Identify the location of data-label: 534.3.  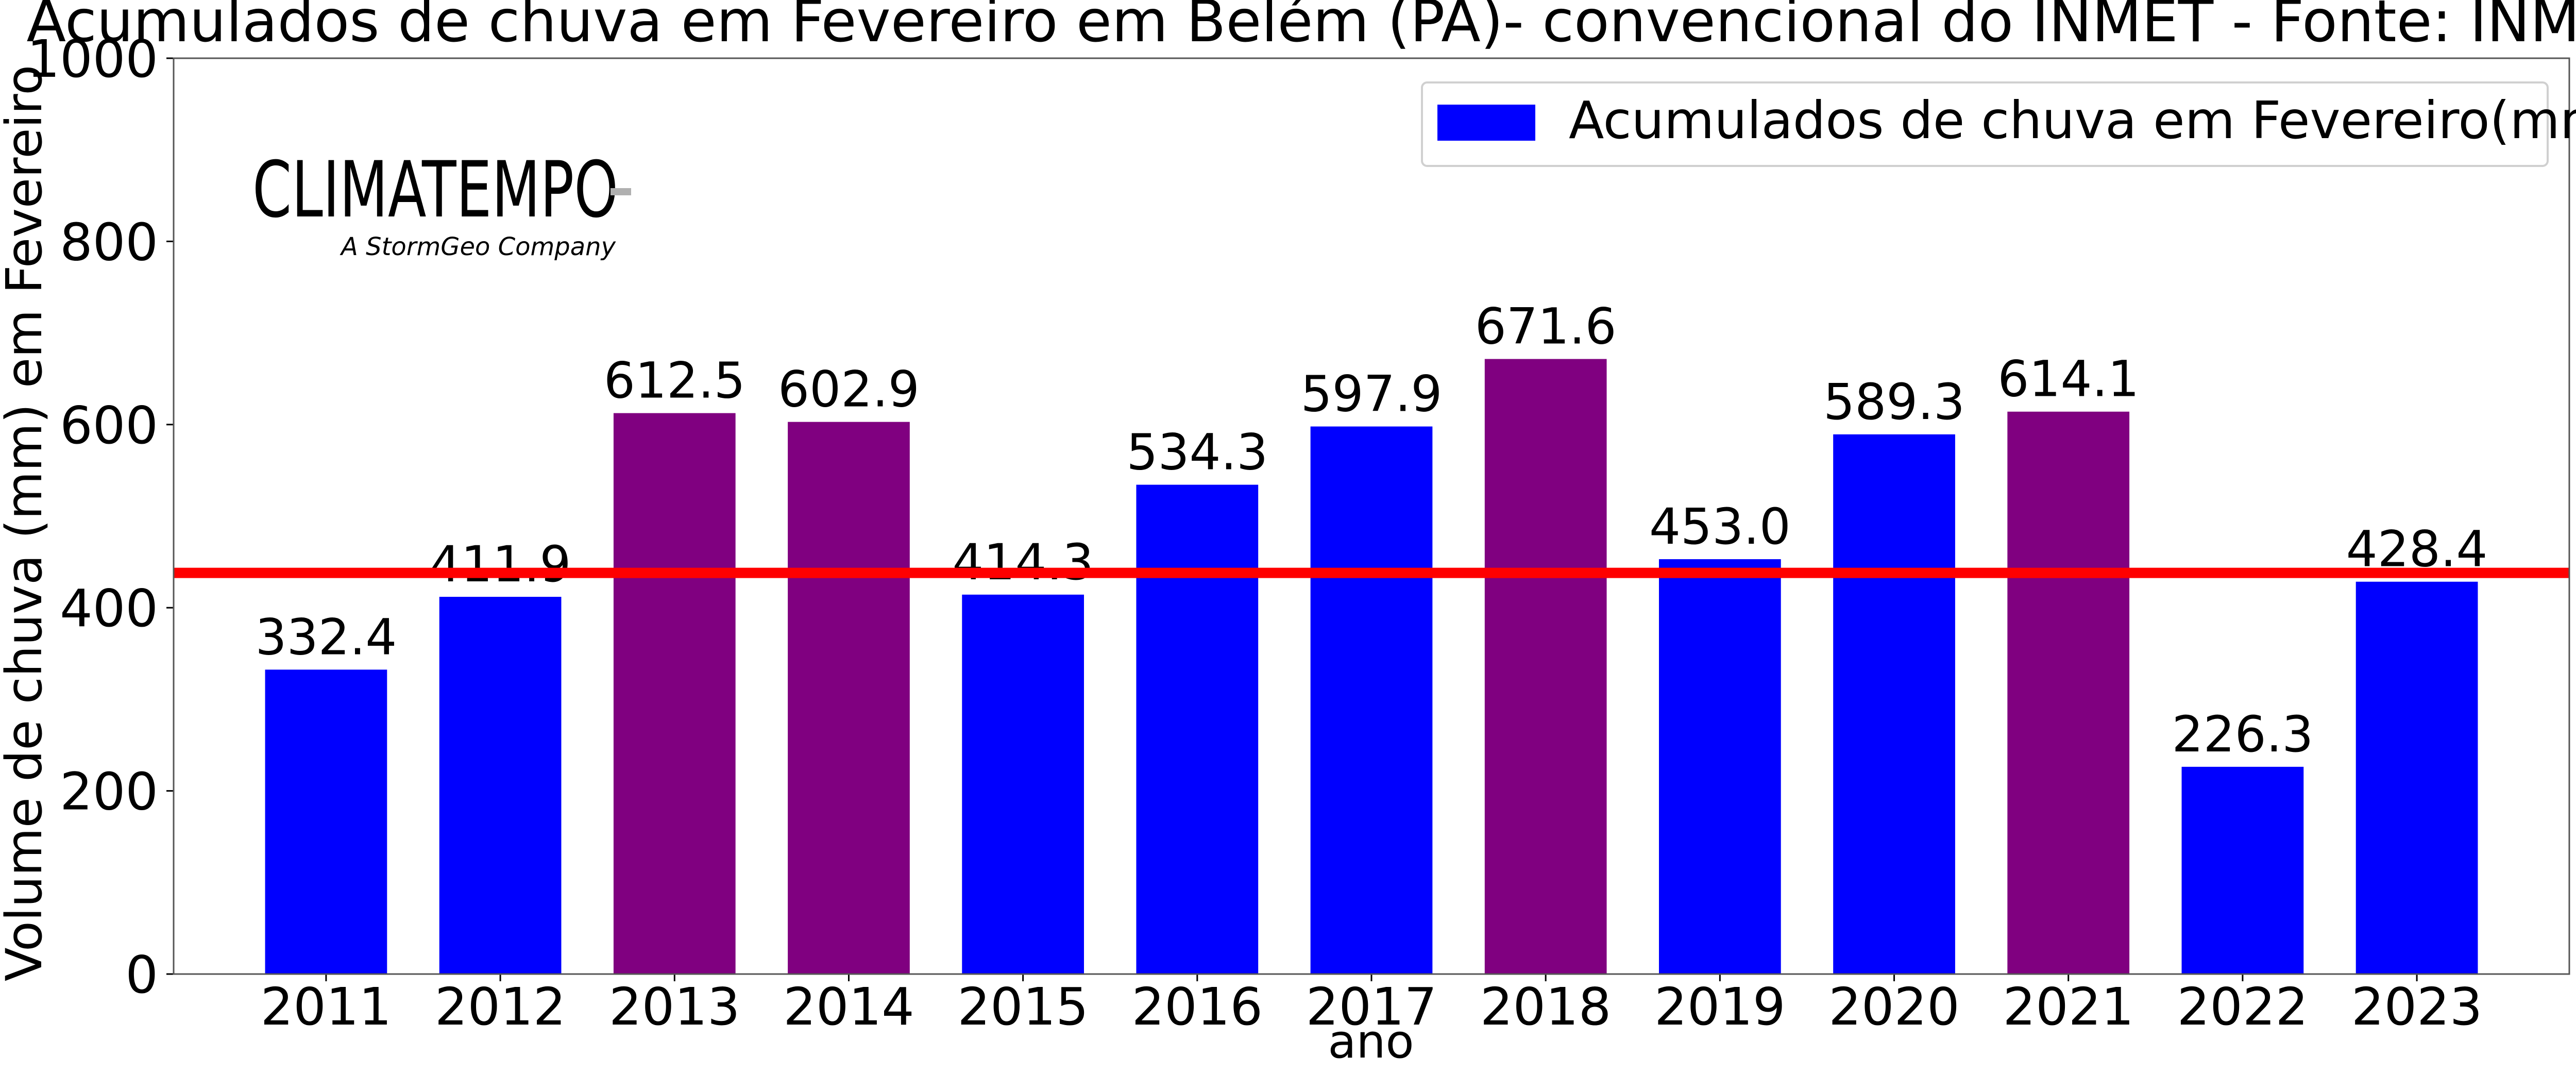
(1197, 452).